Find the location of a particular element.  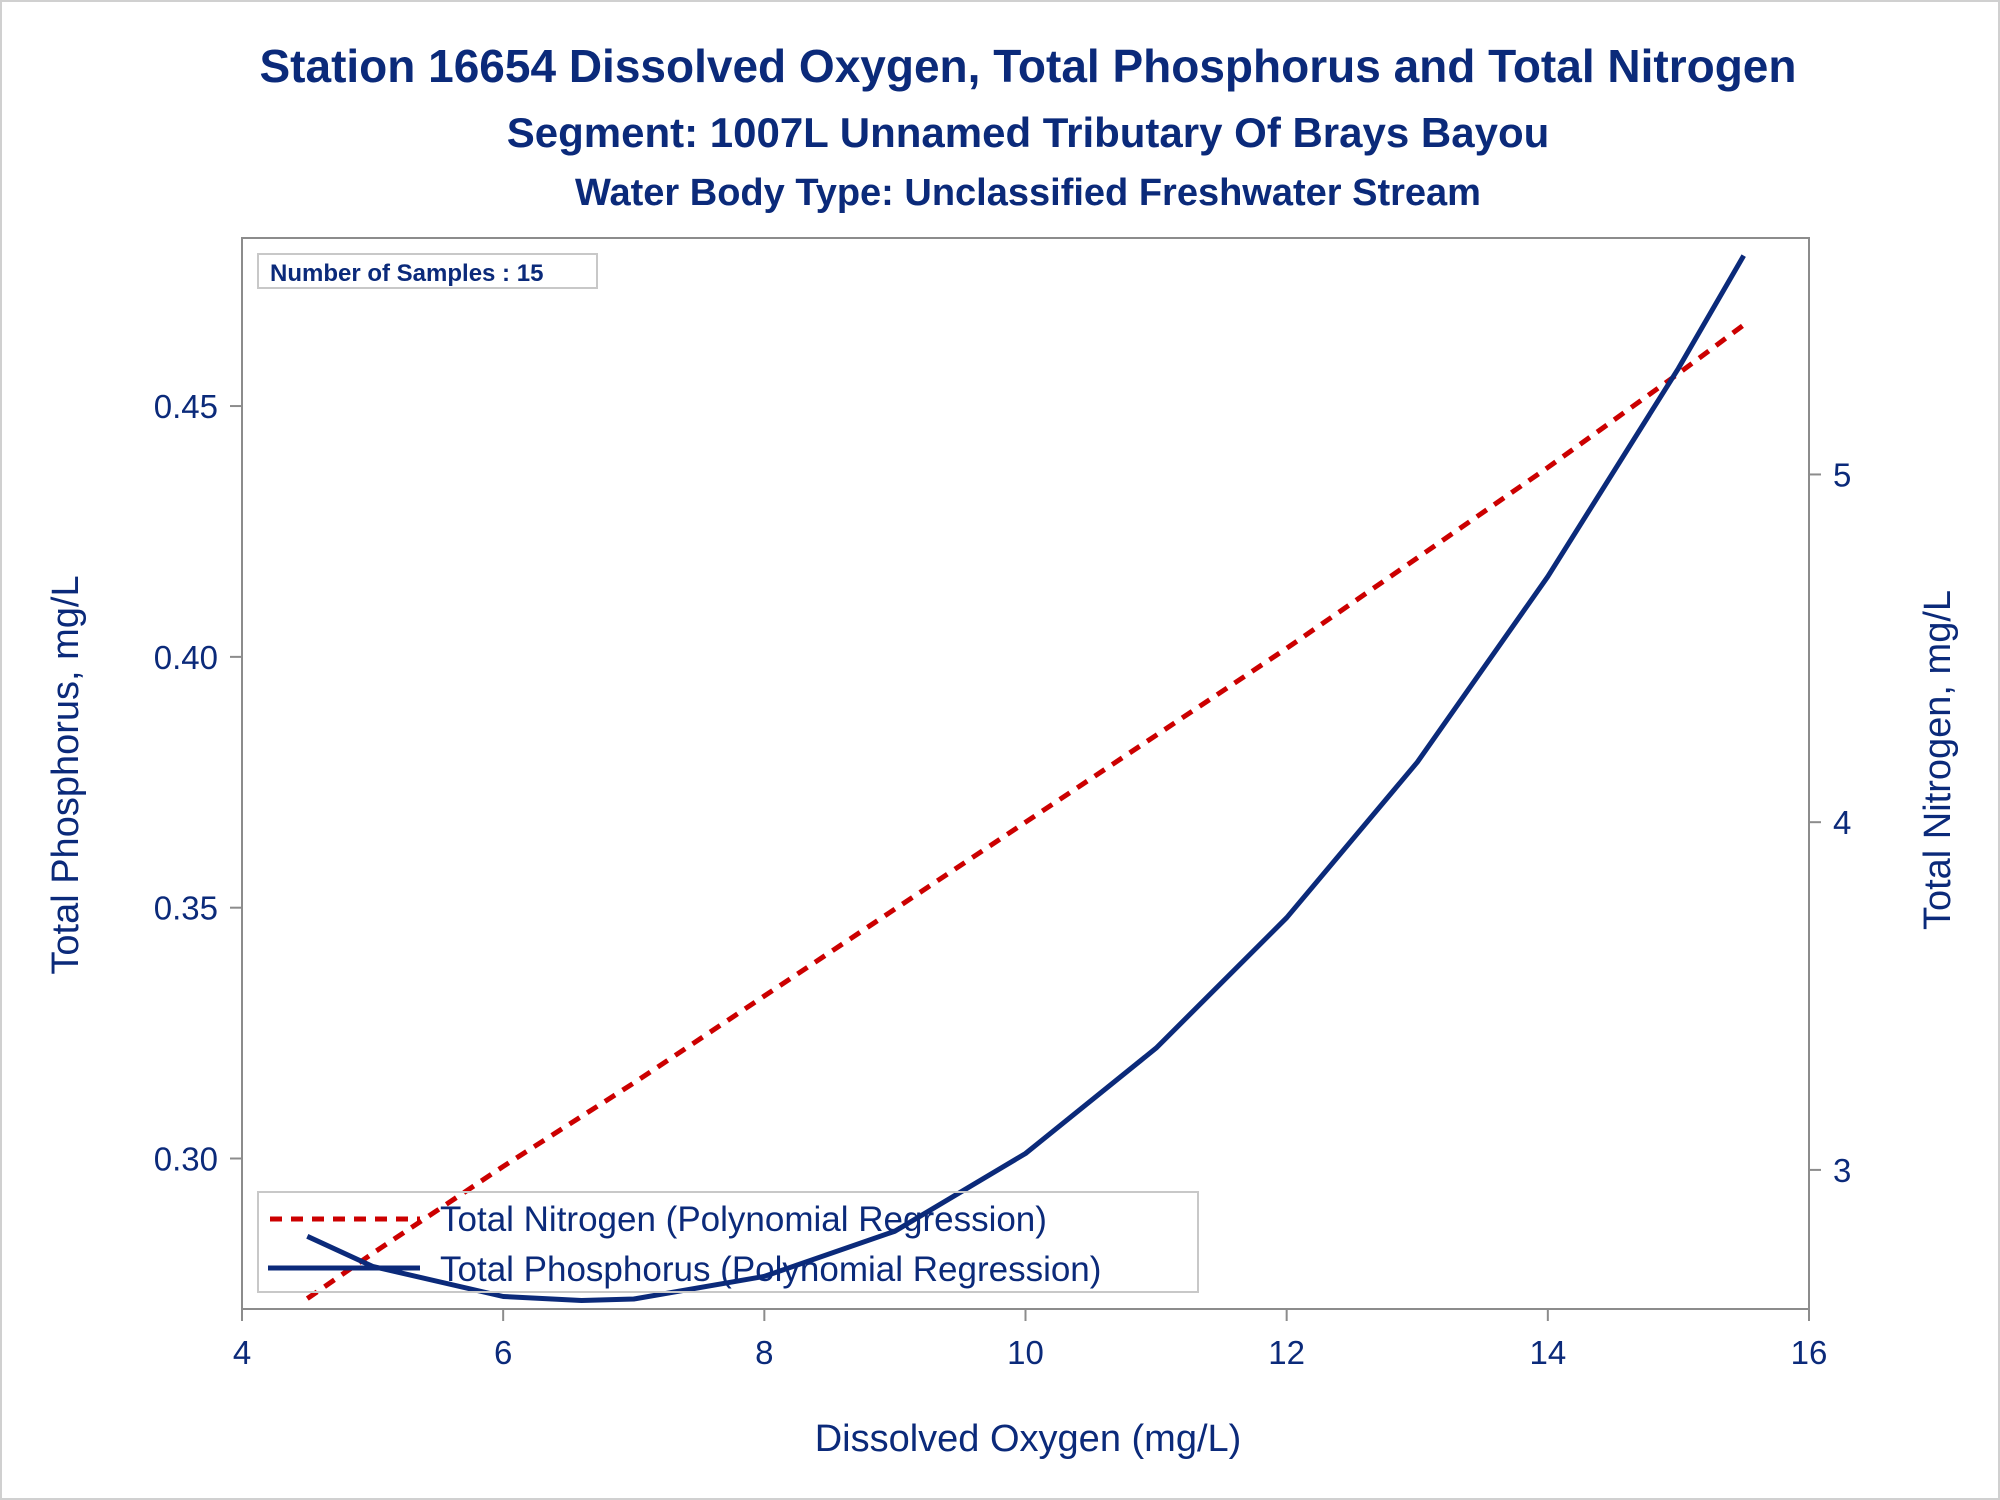

sample-count-box is located at coordinates (427, 271).